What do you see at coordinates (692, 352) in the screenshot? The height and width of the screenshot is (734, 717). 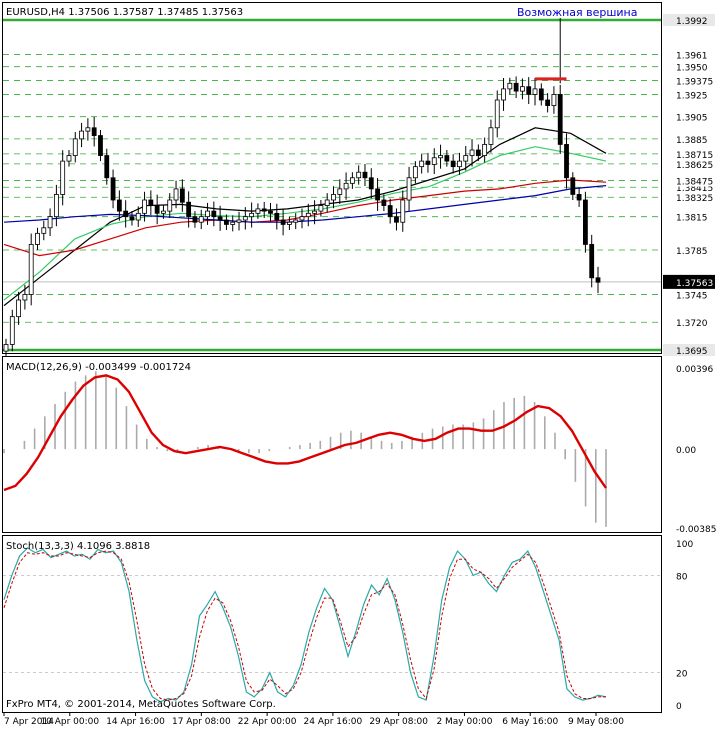 I see `price-tick-label: 1.3695` at bounding box center [692, 352].